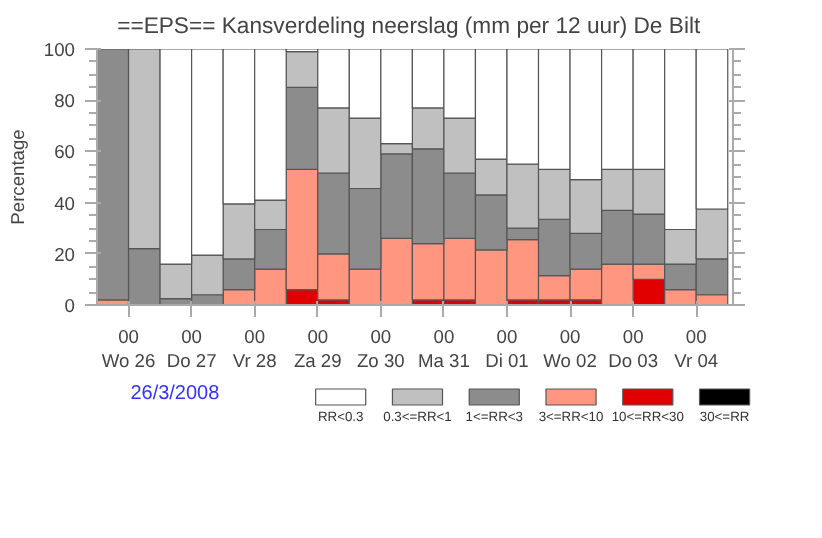  I want to click on x-tick-label: 00 Vr 28, so click(254, 349).